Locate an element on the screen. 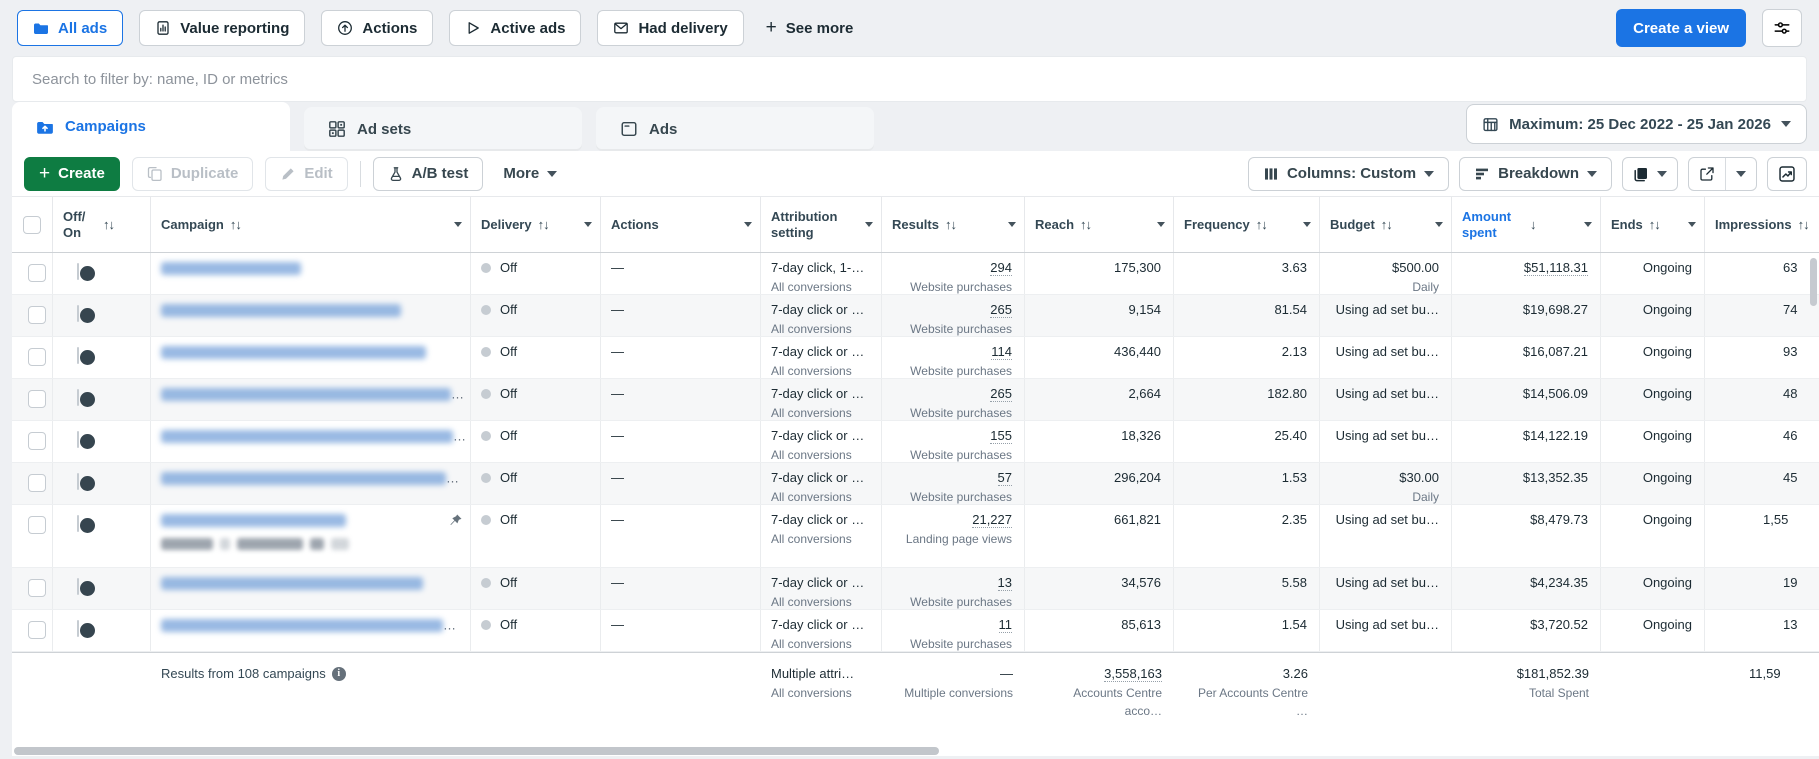 The width and height of the screenshot is (1819, 759). search-input is located at coordinates (909, 79).